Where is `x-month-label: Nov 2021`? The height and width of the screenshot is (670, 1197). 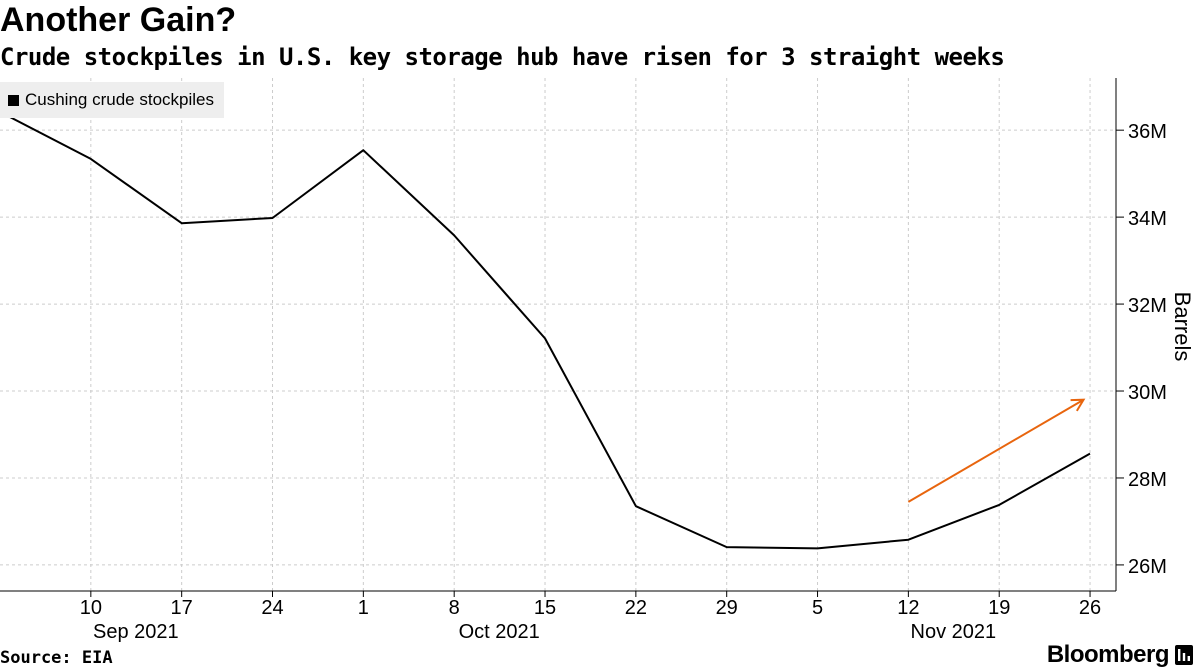
x-month-label: Nov 2021 is located at coordinates (954, 632).